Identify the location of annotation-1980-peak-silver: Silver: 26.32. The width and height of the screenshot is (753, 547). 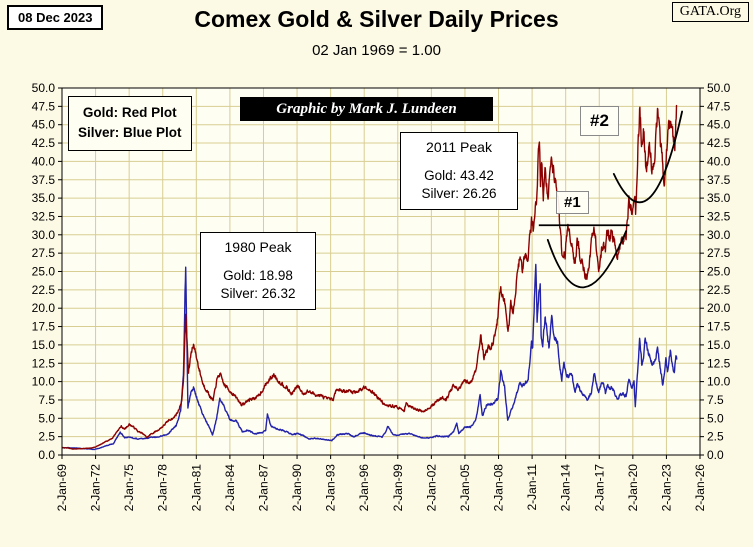
(258, 294).